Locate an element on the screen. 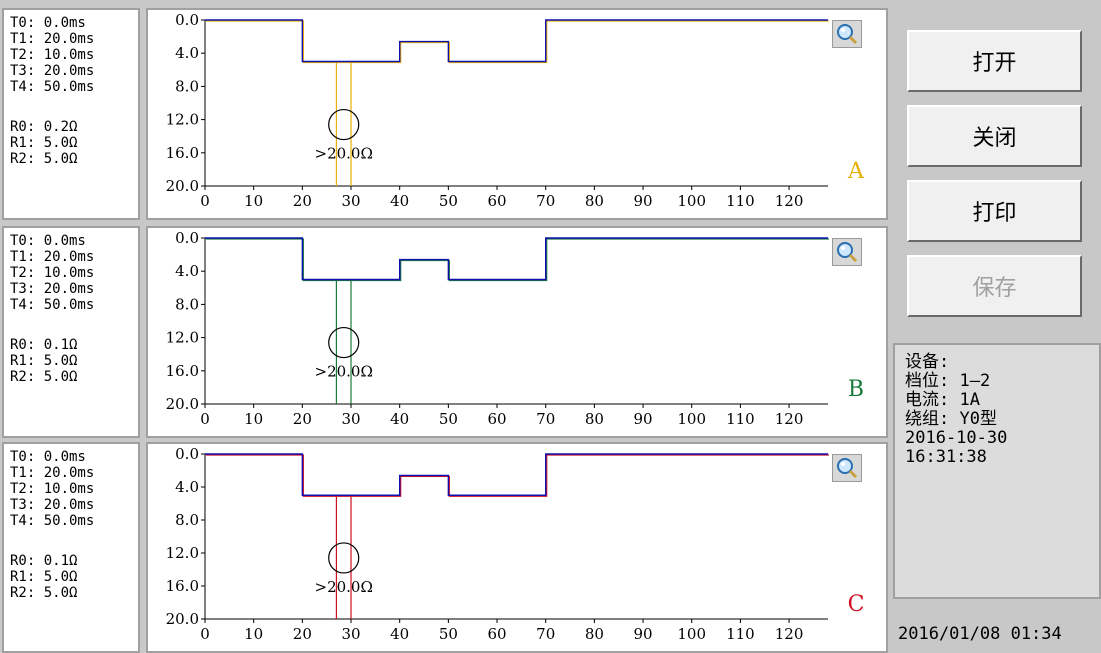  save-button: 保存 is located at coordinates (994, 286).